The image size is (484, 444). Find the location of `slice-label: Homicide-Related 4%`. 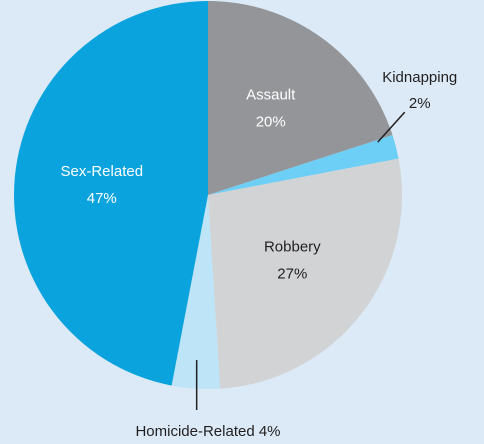

slice-label: Homicide-Related 4% is located at coordinates (207, 431).